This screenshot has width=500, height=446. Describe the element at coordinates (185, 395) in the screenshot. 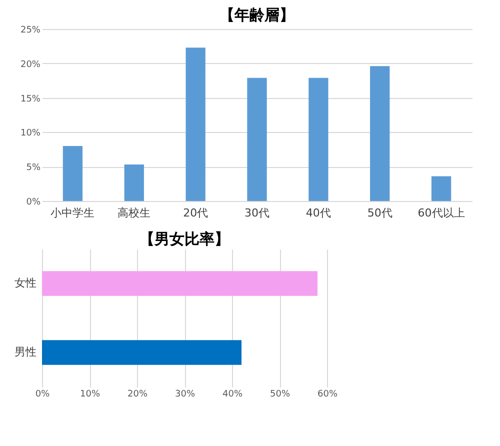

I see `x-tick-label: 30%` at that location.